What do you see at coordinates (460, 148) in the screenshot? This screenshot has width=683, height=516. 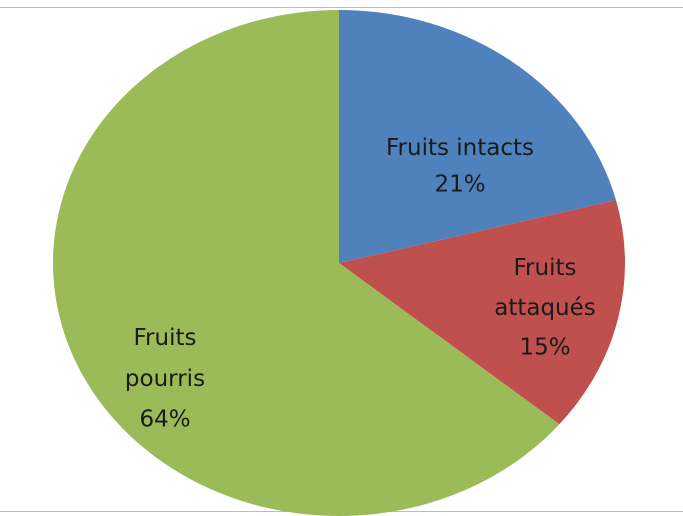 I see `slice-label: Fruits intacts` at bounding box center [460, 148].